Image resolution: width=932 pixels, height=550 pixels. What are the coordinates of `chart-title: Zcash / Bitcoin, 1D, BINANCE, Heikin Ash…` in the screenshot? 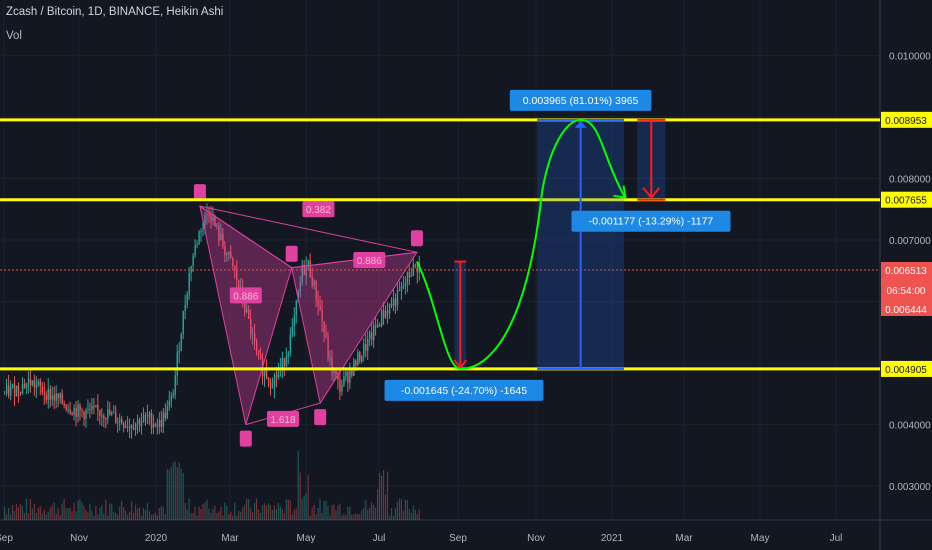 It's located at (115, 12).